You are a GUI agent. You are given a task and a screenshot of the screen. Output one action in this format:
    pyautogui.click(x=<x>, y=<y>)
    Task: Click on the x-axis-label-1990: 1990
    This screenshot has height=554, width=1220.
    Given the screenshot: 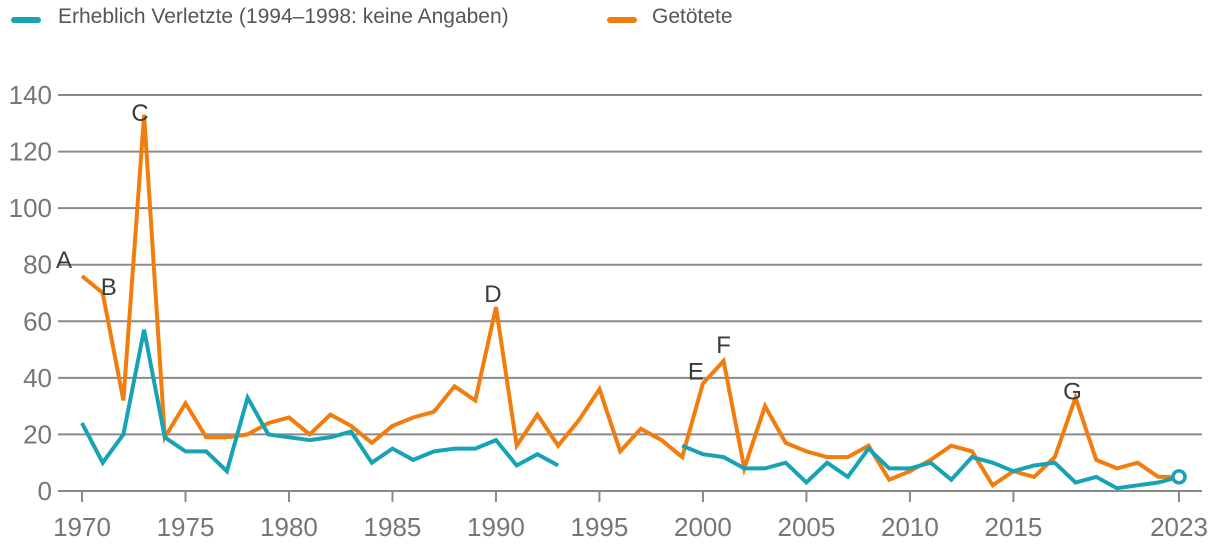 What is the action you would take?
    pyautogui.click(x=496, y=527)
    